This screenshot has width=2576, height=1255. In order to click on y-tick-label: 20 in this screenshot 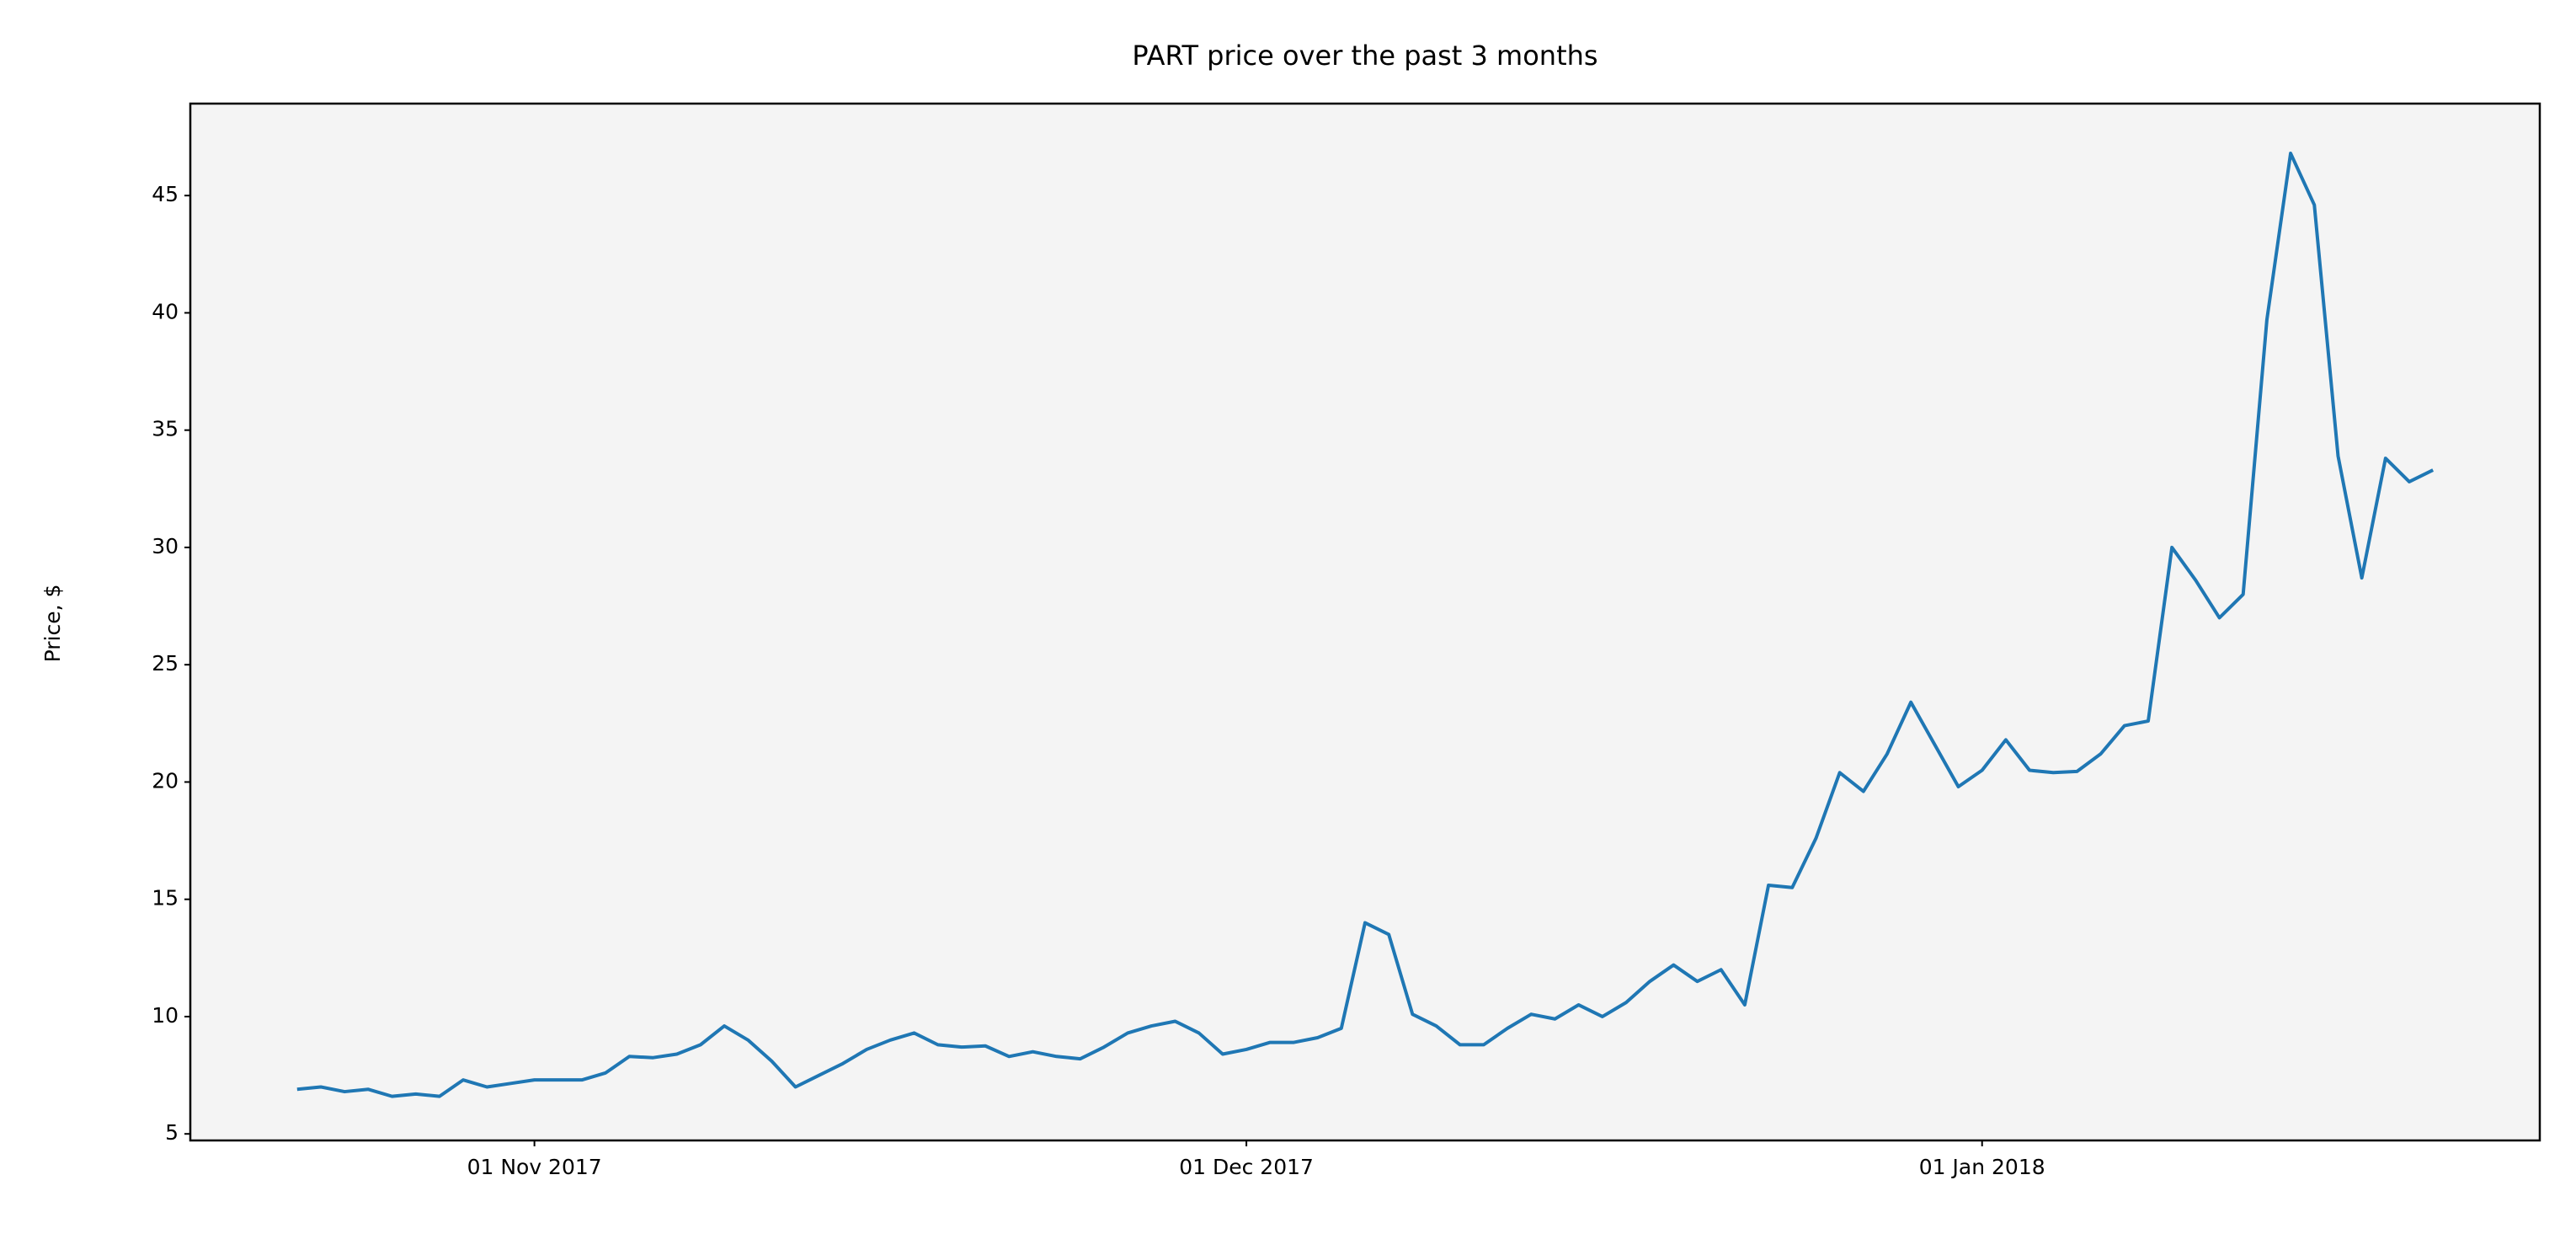, I will do `click(165, 780)`.